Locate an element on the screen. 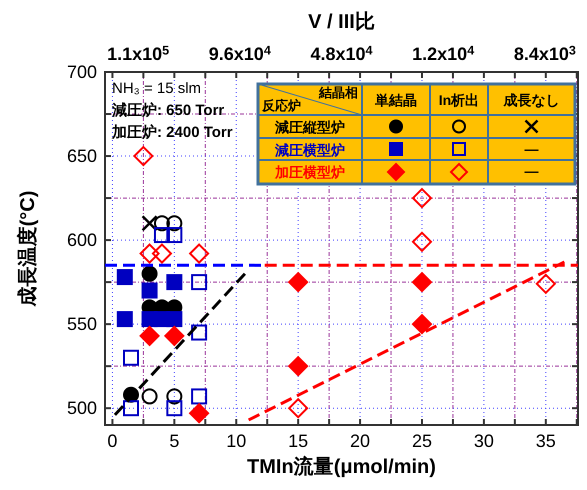  y-tick-label: 550 is located at coordinates (81, 324).